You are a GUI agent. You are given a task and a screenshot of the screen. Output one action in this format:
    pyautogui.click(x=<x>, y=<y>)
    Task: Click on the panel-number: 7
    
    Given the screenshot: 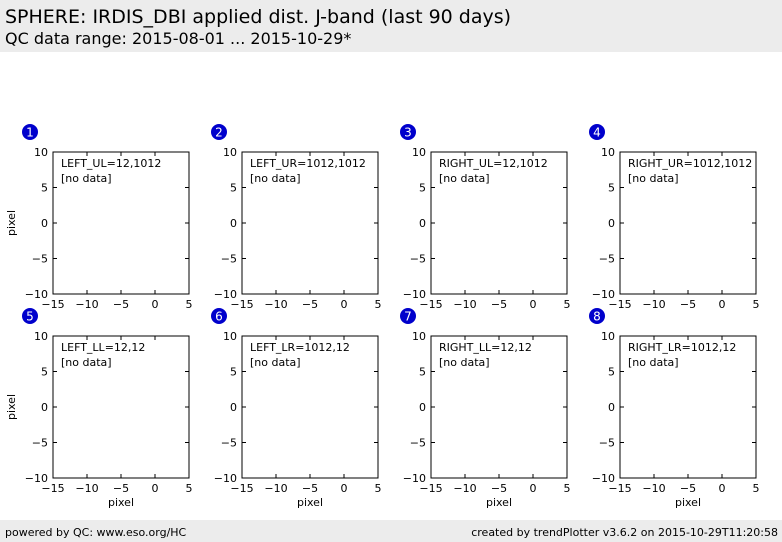 What is the action you would take?
    pyautogui.click(x=408, y=317)
    